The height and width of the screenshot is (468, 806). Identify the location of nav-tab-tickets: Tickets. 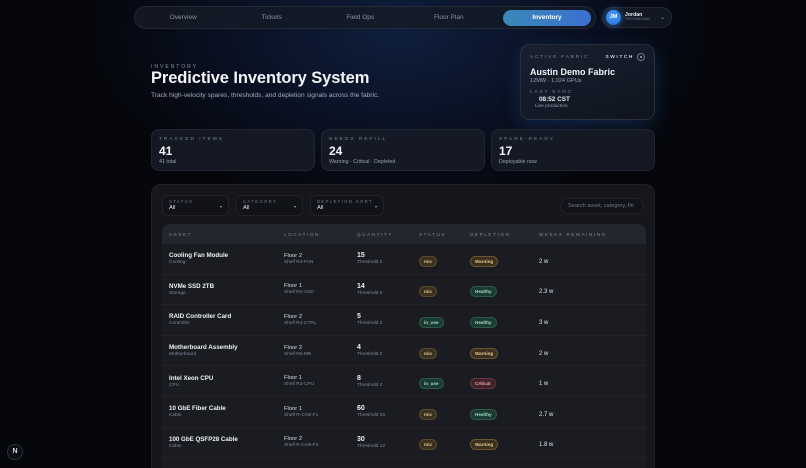
(271, 17).